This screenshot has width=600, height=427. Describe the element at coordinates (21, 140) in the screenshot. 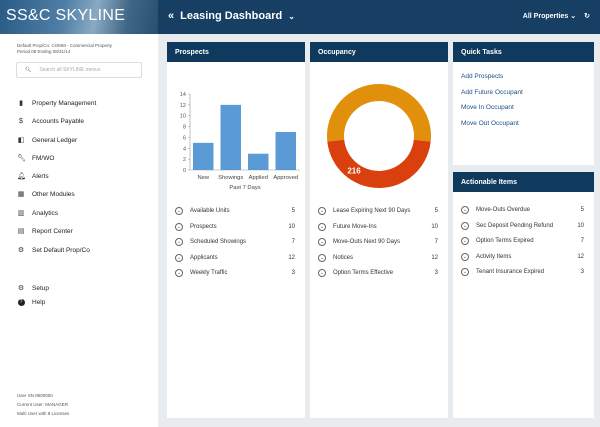

I see `ledger-icon: ◧` at that location.